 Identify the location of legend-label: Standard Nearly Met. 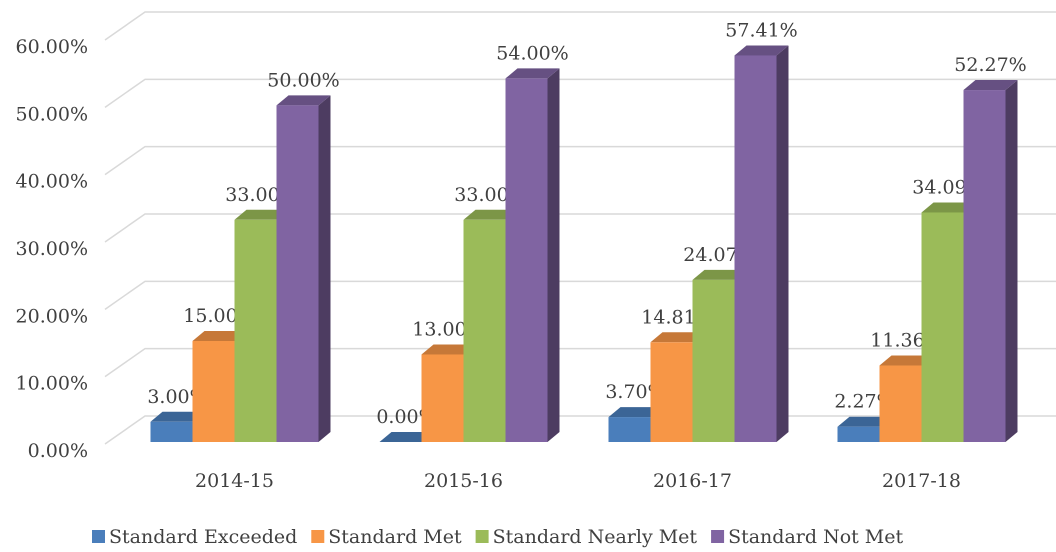
(595, 537).